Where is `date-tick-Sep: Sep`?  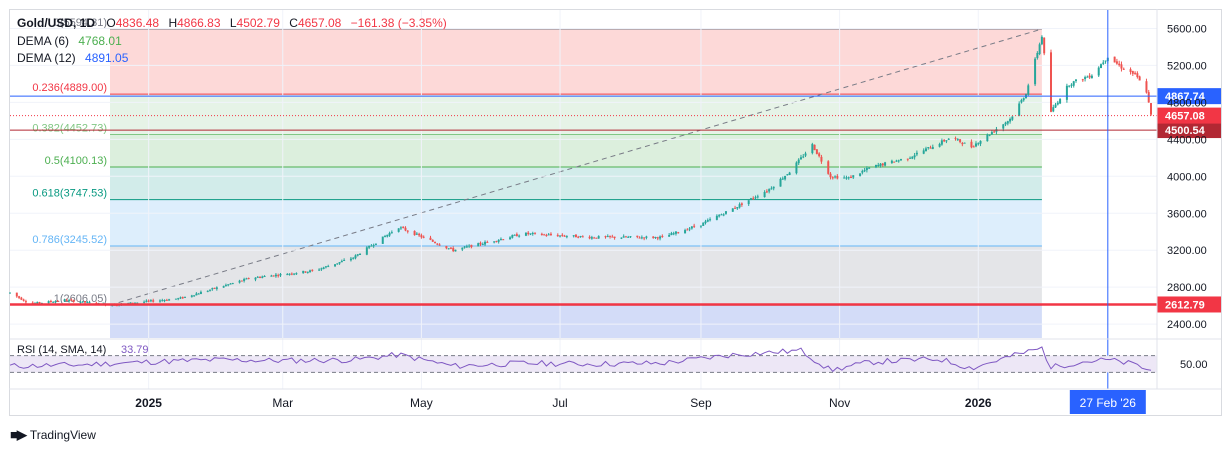
date-tick-Sep: Sep is located at coordinates (701, 403).